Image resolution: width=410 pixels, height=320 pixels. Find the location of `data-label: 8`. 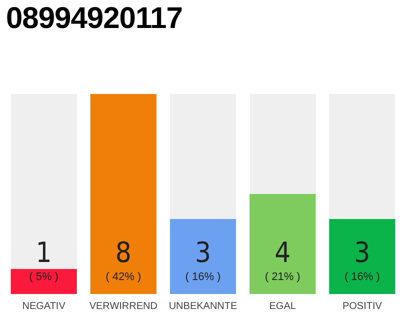

data-label: 8 is located at coordinates (123, 252).